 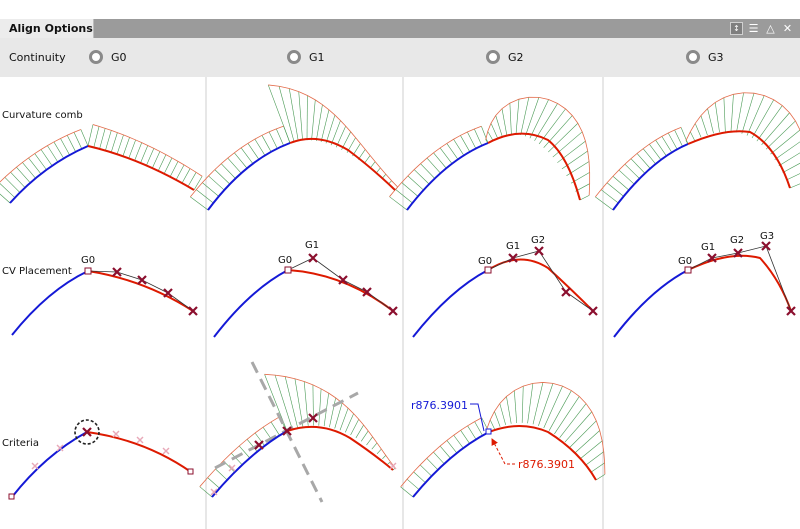 What do you see at coordinates (439, 405) in the screenshot?
I see `radius-label-left: r876.3901` at bounding box center [439, 405].